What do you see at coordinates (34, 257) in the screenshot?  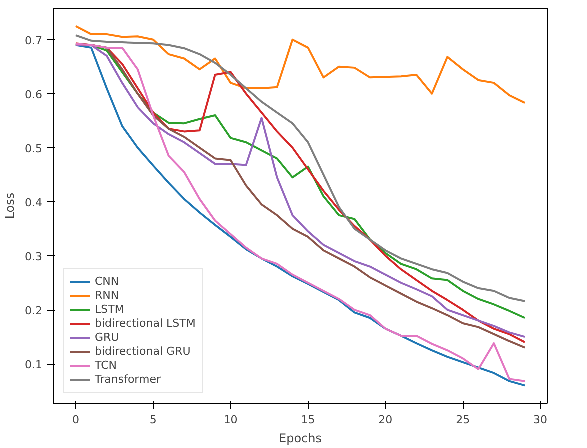 I see `y-tick-label: 0.3` at bounding box center [34, 257].